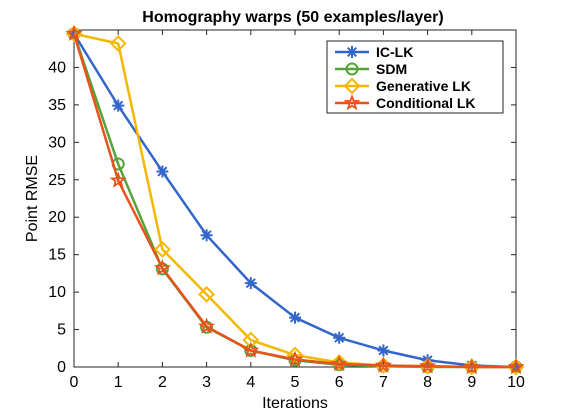 This screenshot has width=568, height=413. Describe the element at coordinates (57, 292) in the screenshot. I see `y-tick-label: 10` at that location.